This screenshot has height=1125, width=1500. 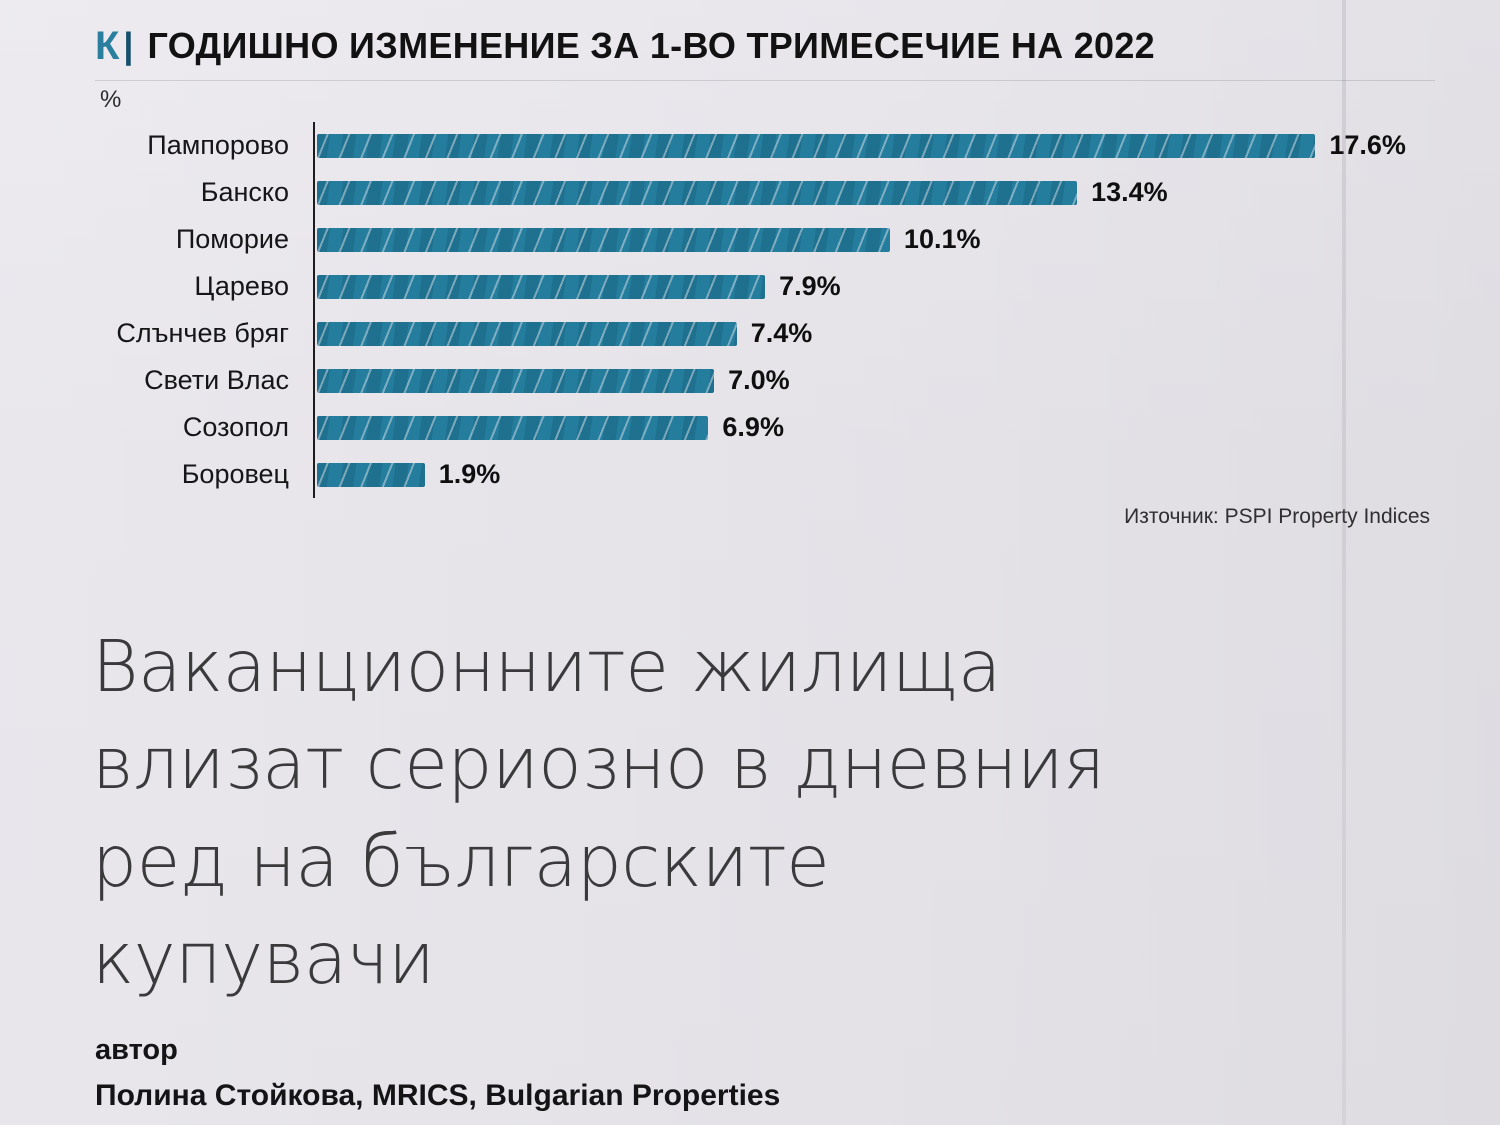 I want to click on bar-track: 13.4%, so click(x=874, y=192).